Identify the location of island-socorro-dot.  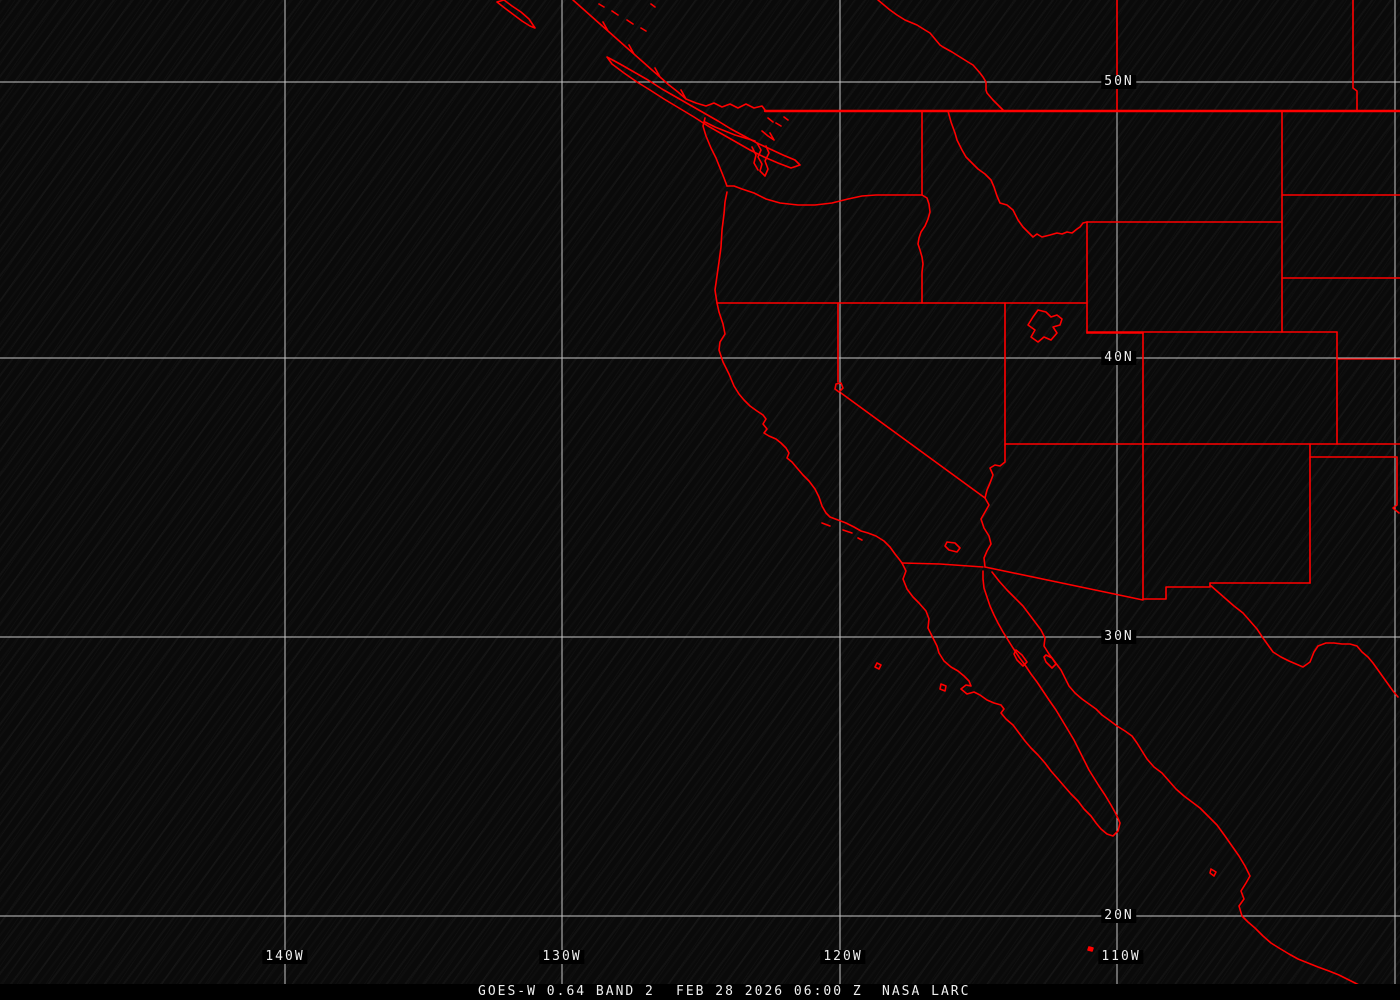
(1090, 949).